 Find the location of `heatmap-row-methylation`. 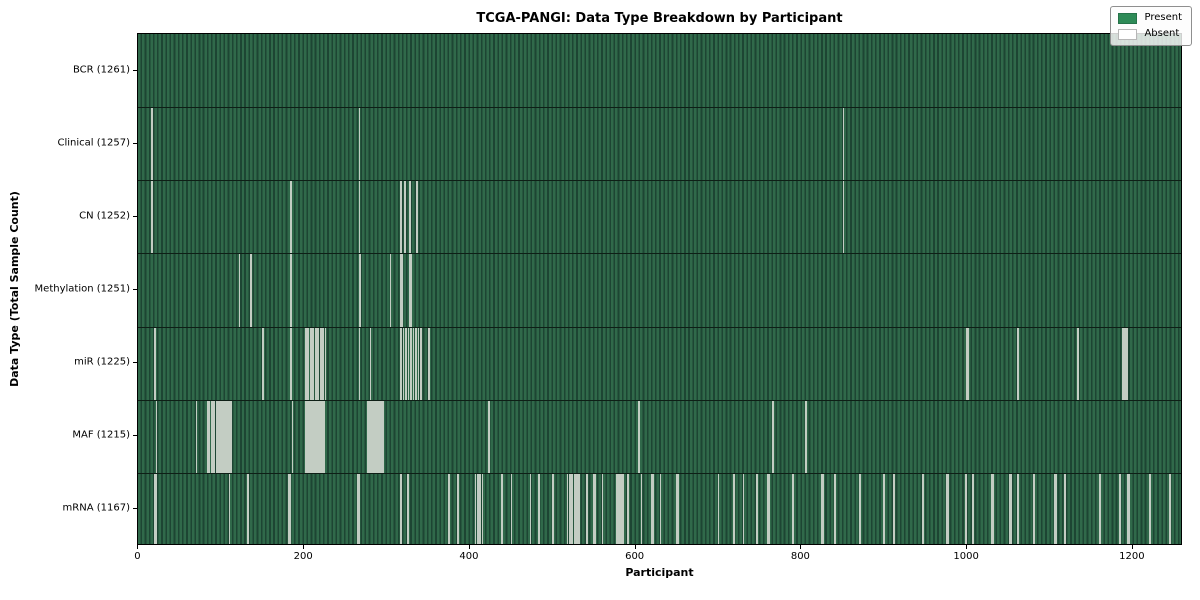

heatmap-row-methylation is located at coordinates (659, 290).